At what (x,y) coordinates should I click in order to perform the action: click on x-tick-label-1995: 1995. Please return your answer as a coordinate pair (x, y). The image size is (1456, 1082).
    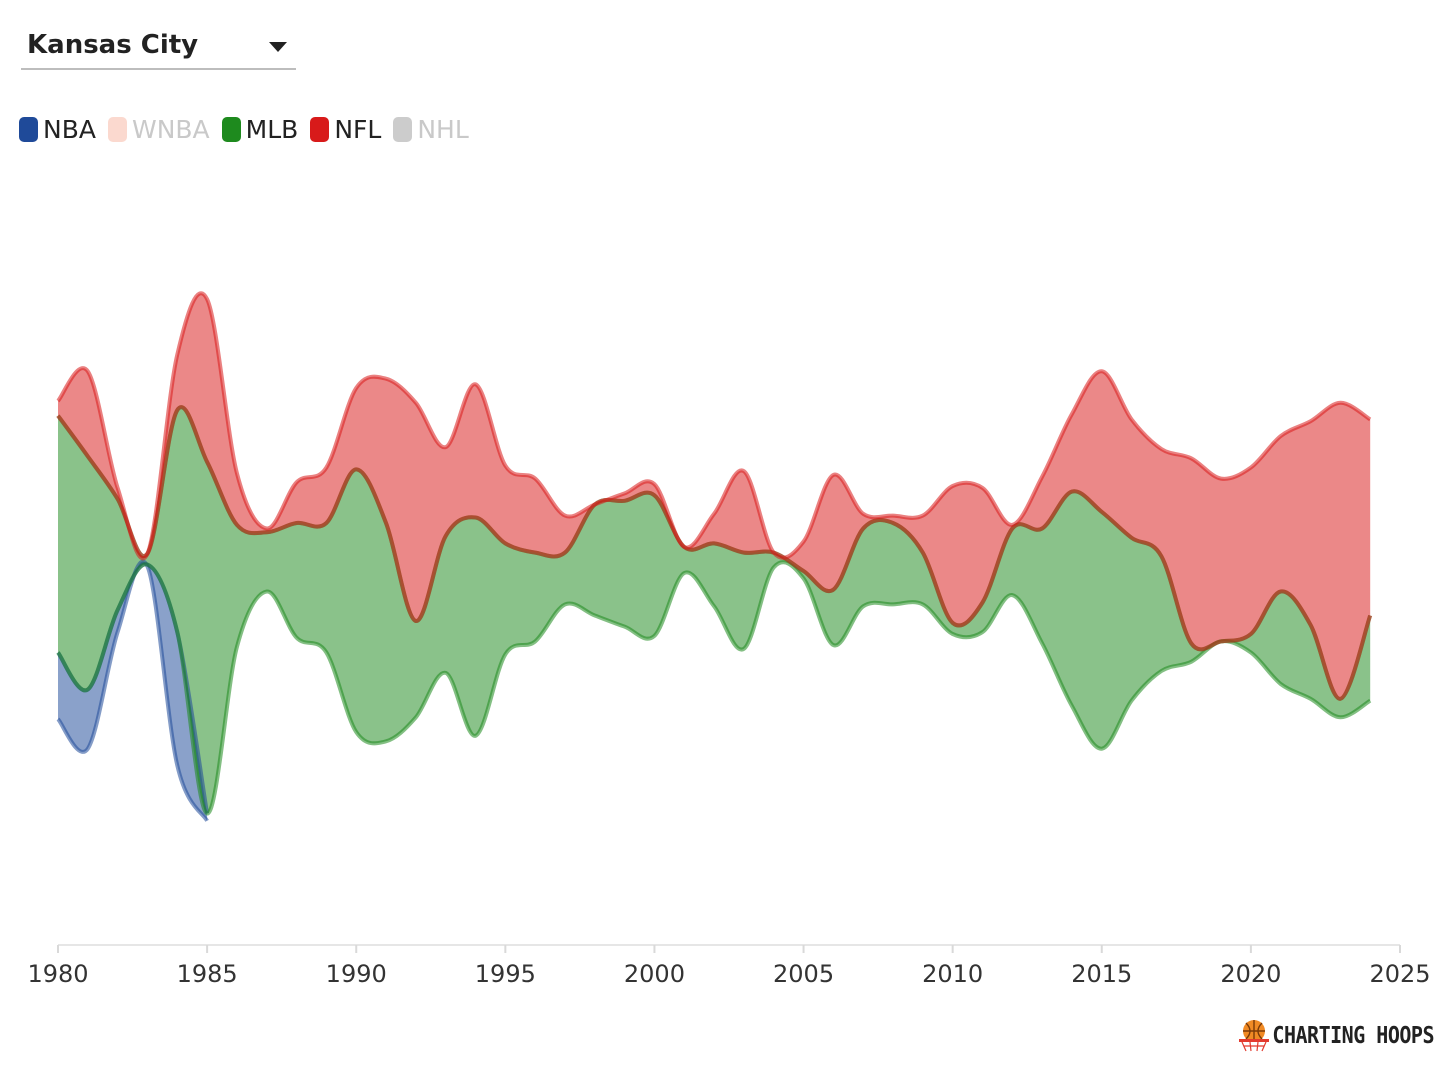
    Looking at the image, I should click on (505, 974).